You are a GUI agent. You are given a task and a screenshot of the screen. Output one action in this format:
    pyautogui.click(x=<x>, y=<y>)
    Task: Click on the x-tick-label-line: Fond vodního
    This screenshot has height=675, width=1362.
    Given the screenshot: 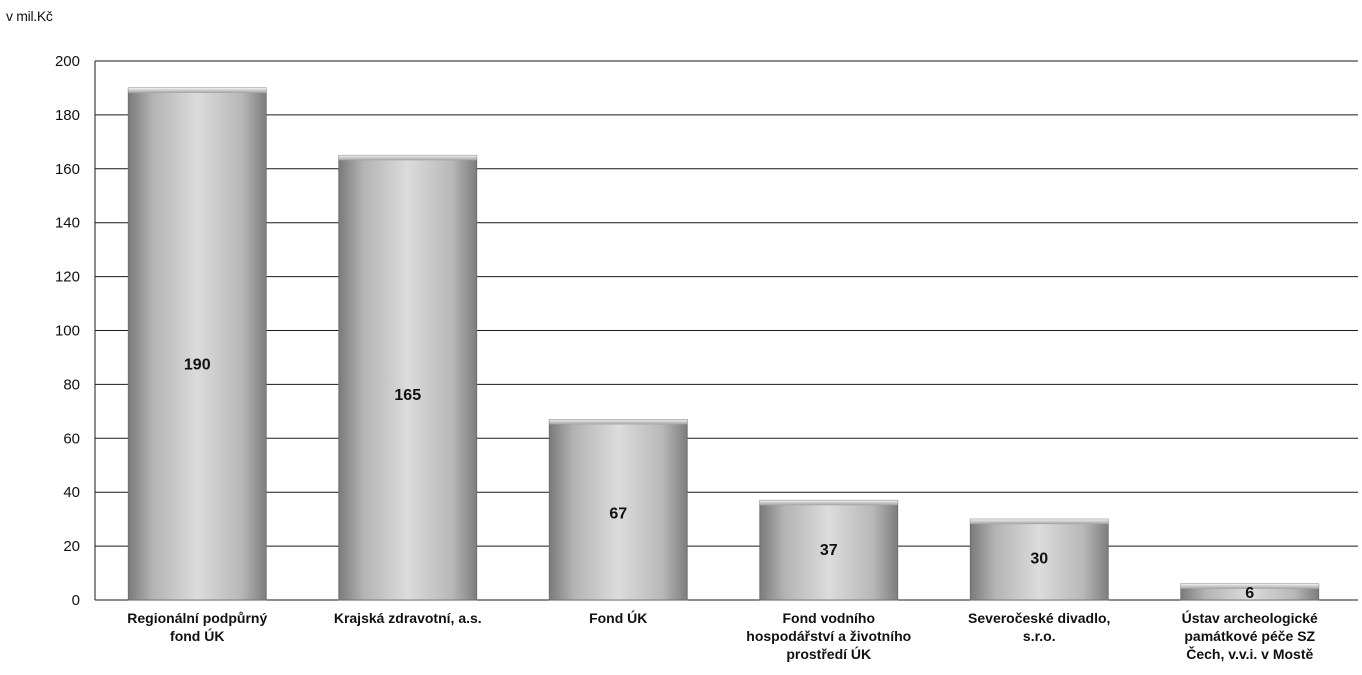 What is the action you would take?
    pyautogui.click(x=828, y=618)
    